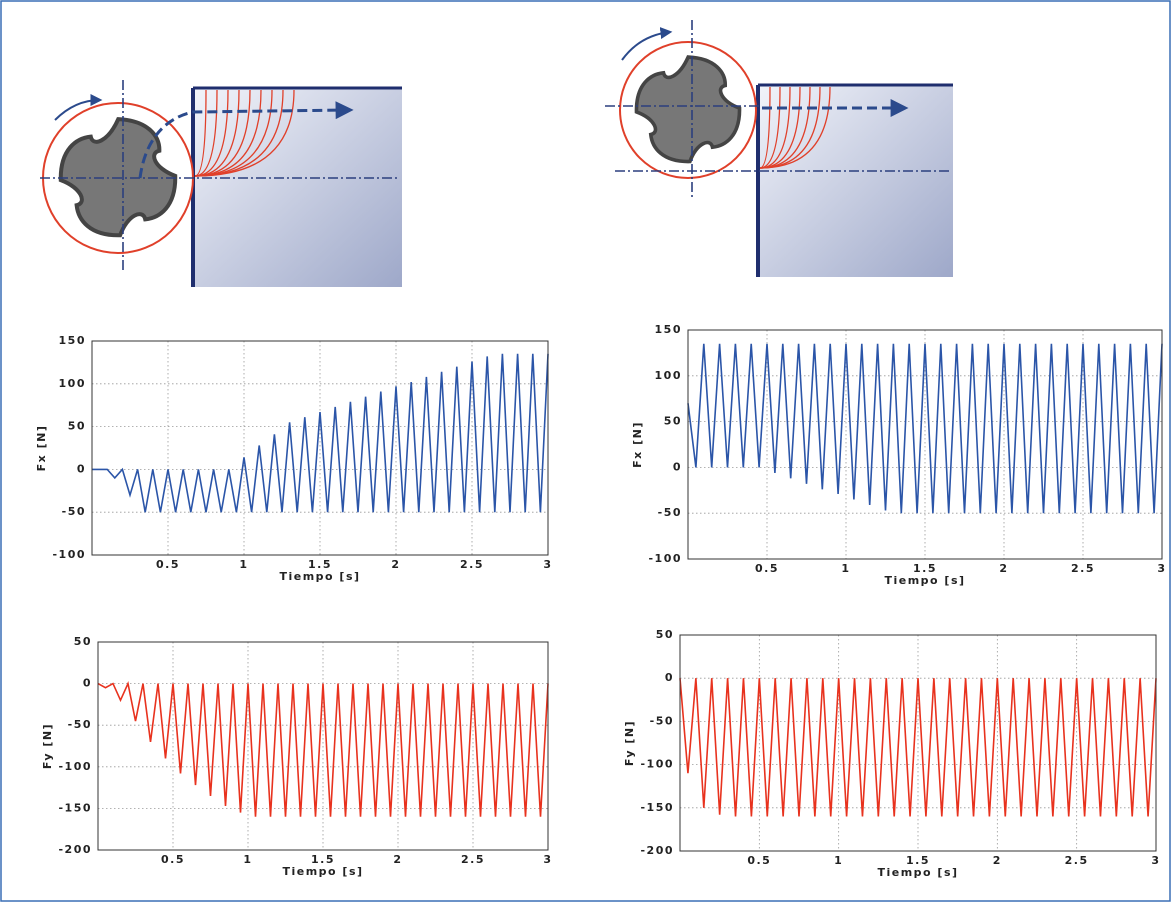 The height and width of the screenshot is (902, 1171). What do you see at coordinates (221, 183) in the screenshot?
I see `diagram-left` at bounding box center [221, 183].